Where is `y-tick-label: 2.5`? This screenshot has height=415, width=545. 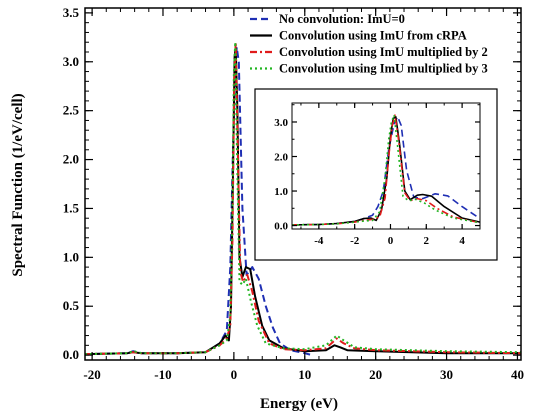 y-tick-label: 2.5 is located at coordinates (71, 110).